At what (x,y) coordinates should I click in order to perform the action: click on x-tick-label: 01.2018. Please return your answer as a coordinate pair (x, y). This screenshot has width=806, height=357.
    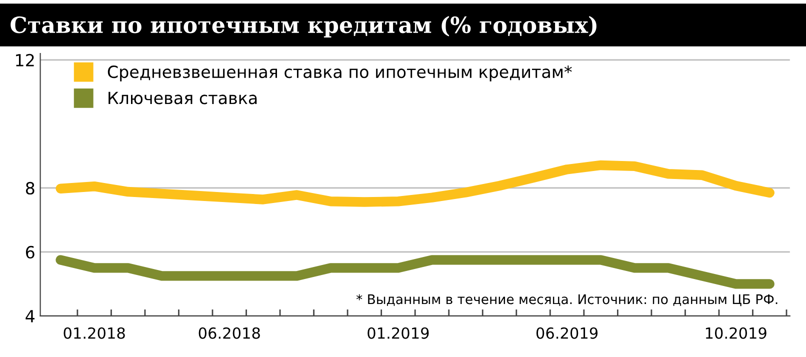
    Looking at the image, I should click on (94, 333).